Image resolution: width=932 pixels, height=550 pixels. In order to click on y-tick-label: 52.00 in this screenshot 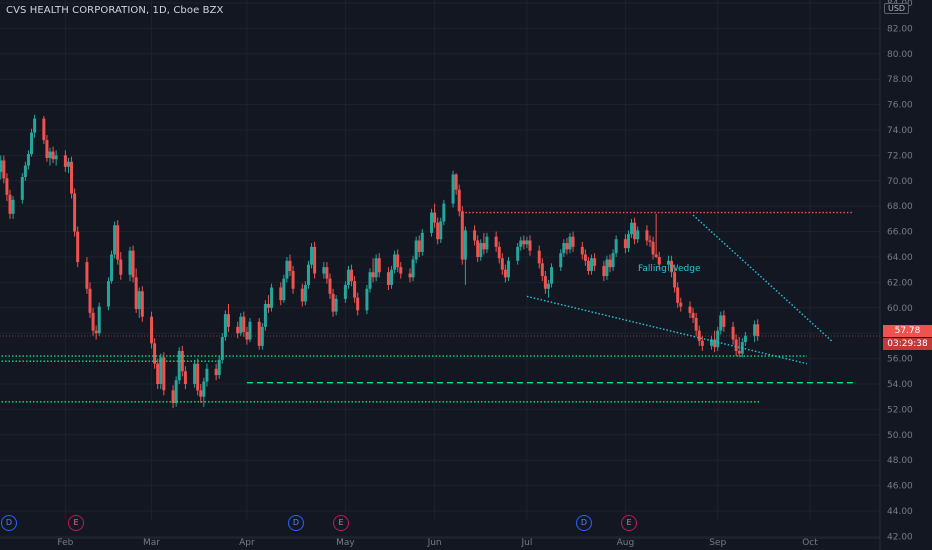, I will do `click(900, 410)`.